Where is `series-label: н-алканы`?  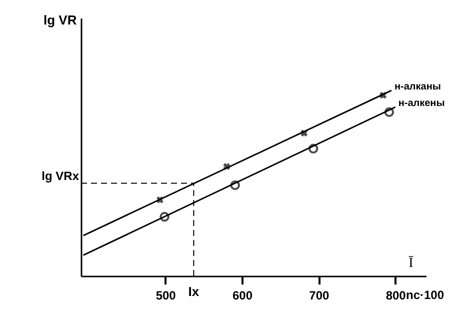
series-label: н-алканы is located at coordinates (417, 86).